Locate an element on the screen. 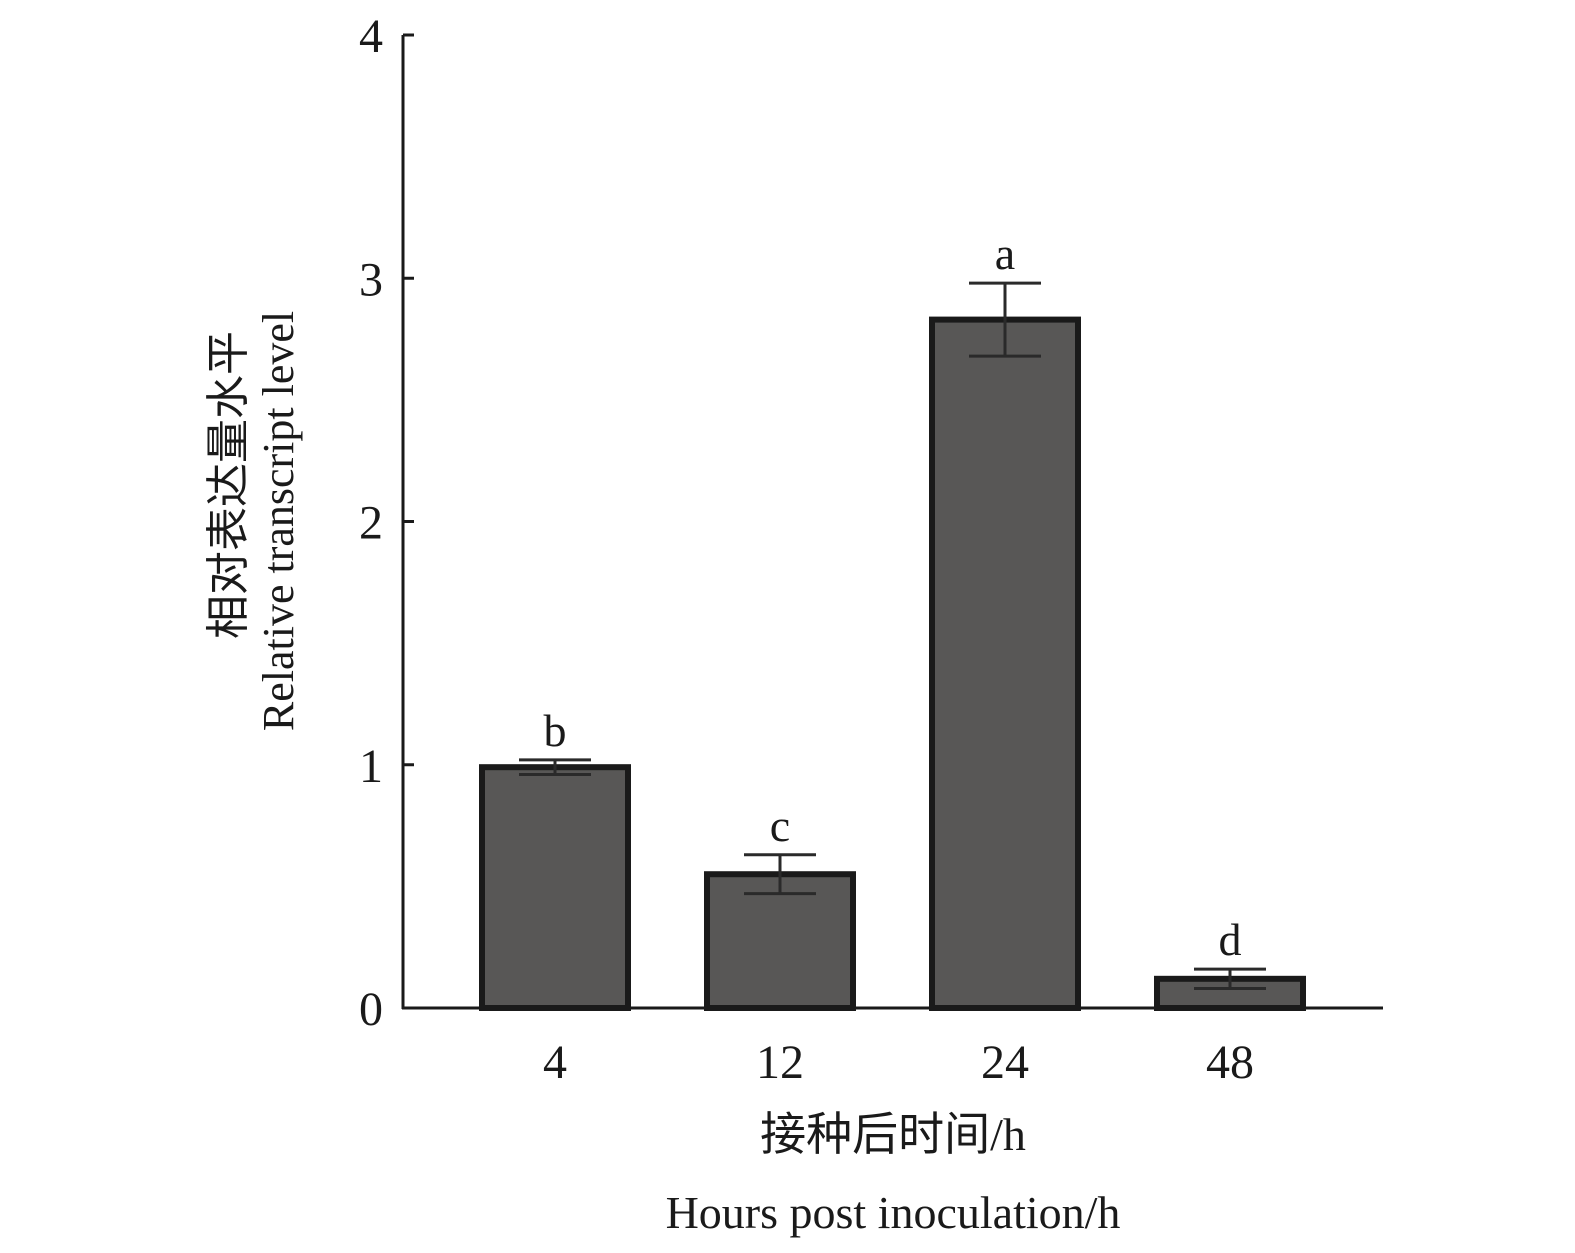 This screenshot has height=1253, width=1575. significance-label: c is located at coordinates (780, 825).